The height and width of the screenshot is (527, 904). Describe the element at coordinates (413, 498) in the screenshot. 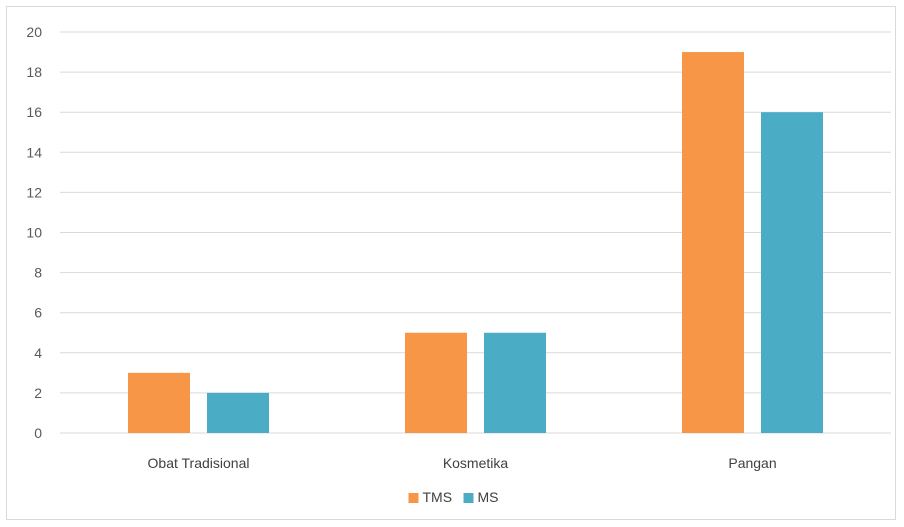

I see `legend-swatch-tms` at that location.